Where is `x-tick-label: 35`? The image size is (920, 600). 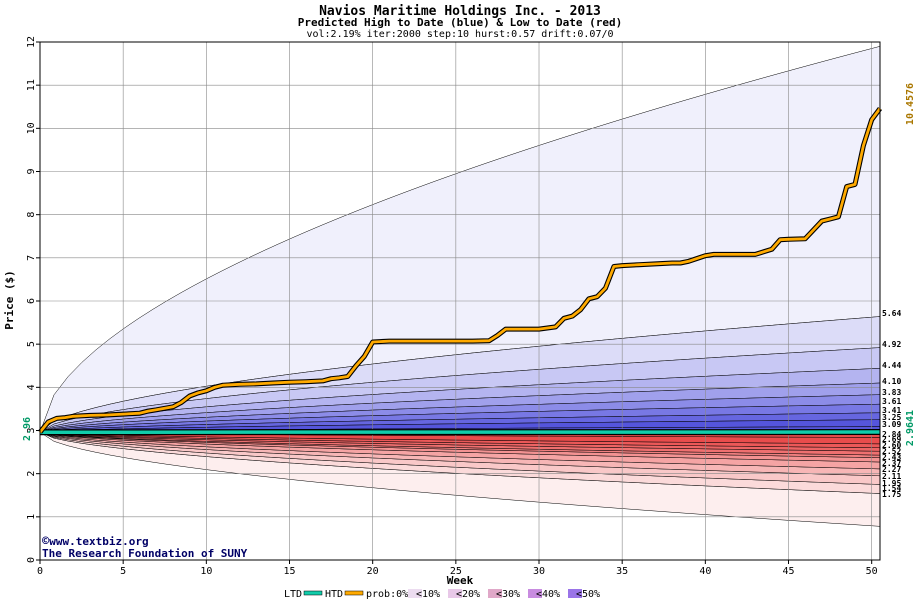
x-tick-label: 35 is located at coordinates (622, 571).